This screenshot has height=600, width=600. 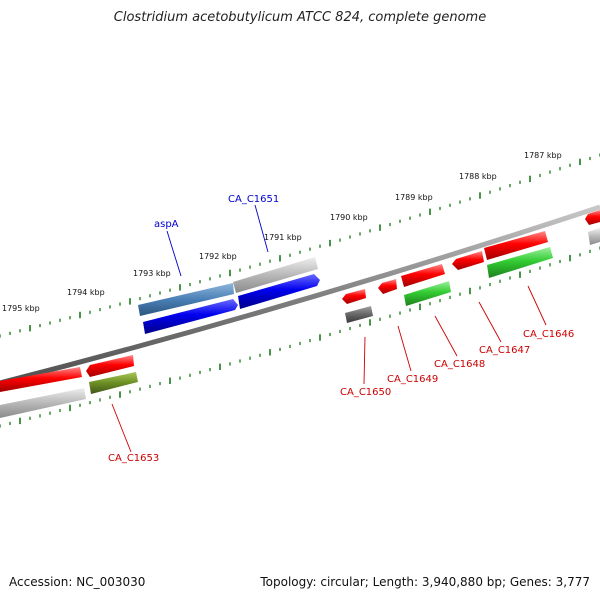 What do you see at coordinates (459, 364) in the screenshot?
I see `gene-label-CA_C1648: CA_C1648` at bounding box center [459, 364].